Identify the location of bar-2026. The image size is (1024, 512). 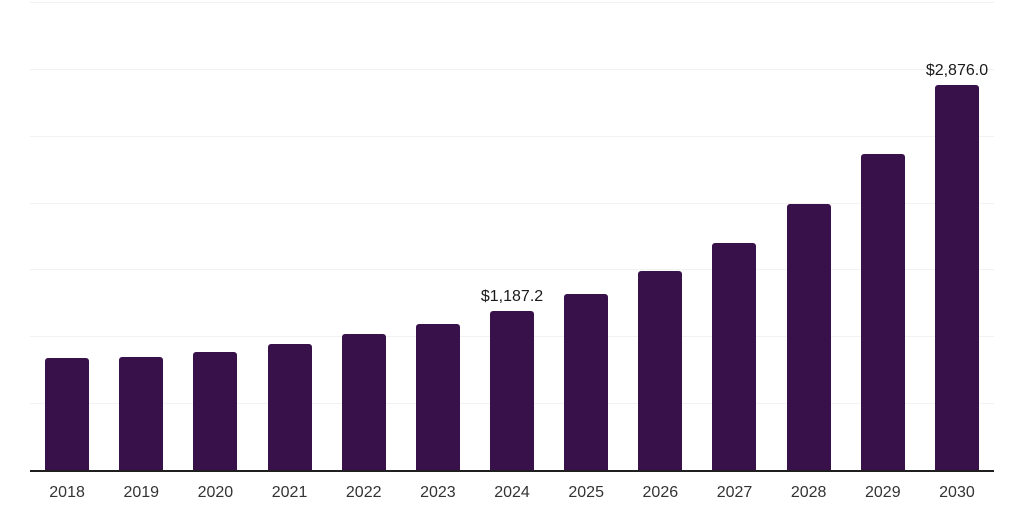
(660, 370).